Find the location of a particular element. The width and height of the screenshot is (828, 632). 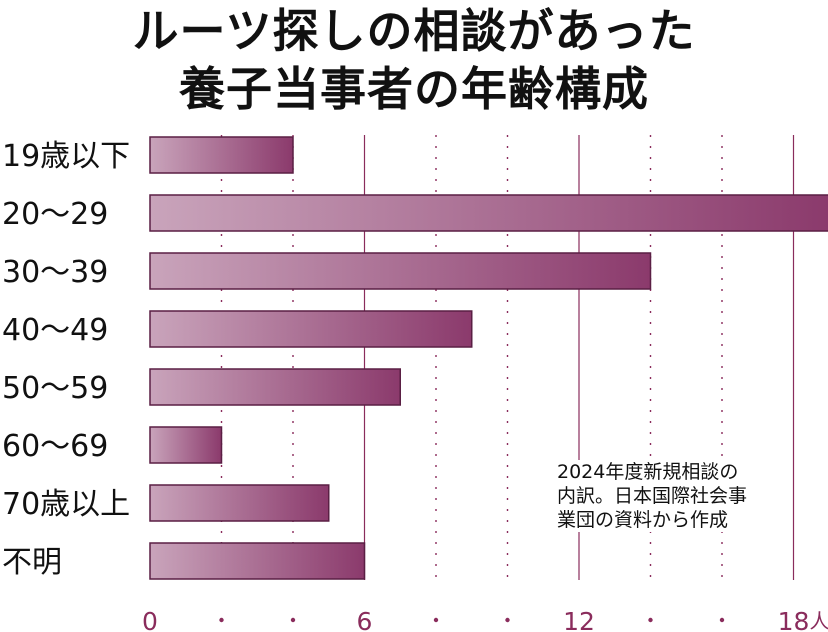

category-label-5: 60～69 is located at coordinates (55, 446).